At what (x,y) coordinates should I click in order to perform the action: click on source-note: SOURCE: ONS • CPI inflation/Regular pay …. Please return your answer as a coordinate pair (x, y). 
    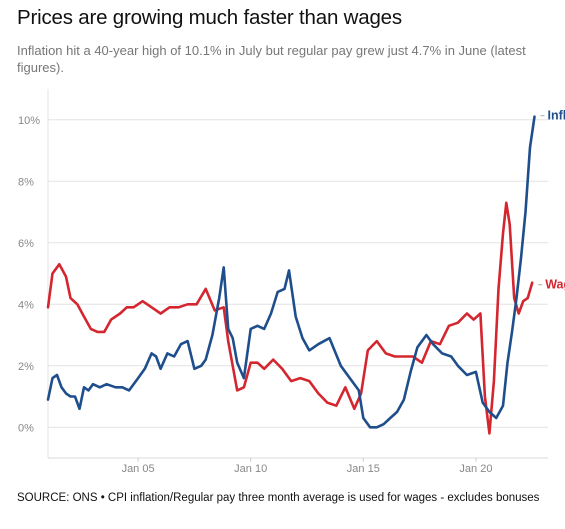
    Looking at the image, I should click on (278, 498).